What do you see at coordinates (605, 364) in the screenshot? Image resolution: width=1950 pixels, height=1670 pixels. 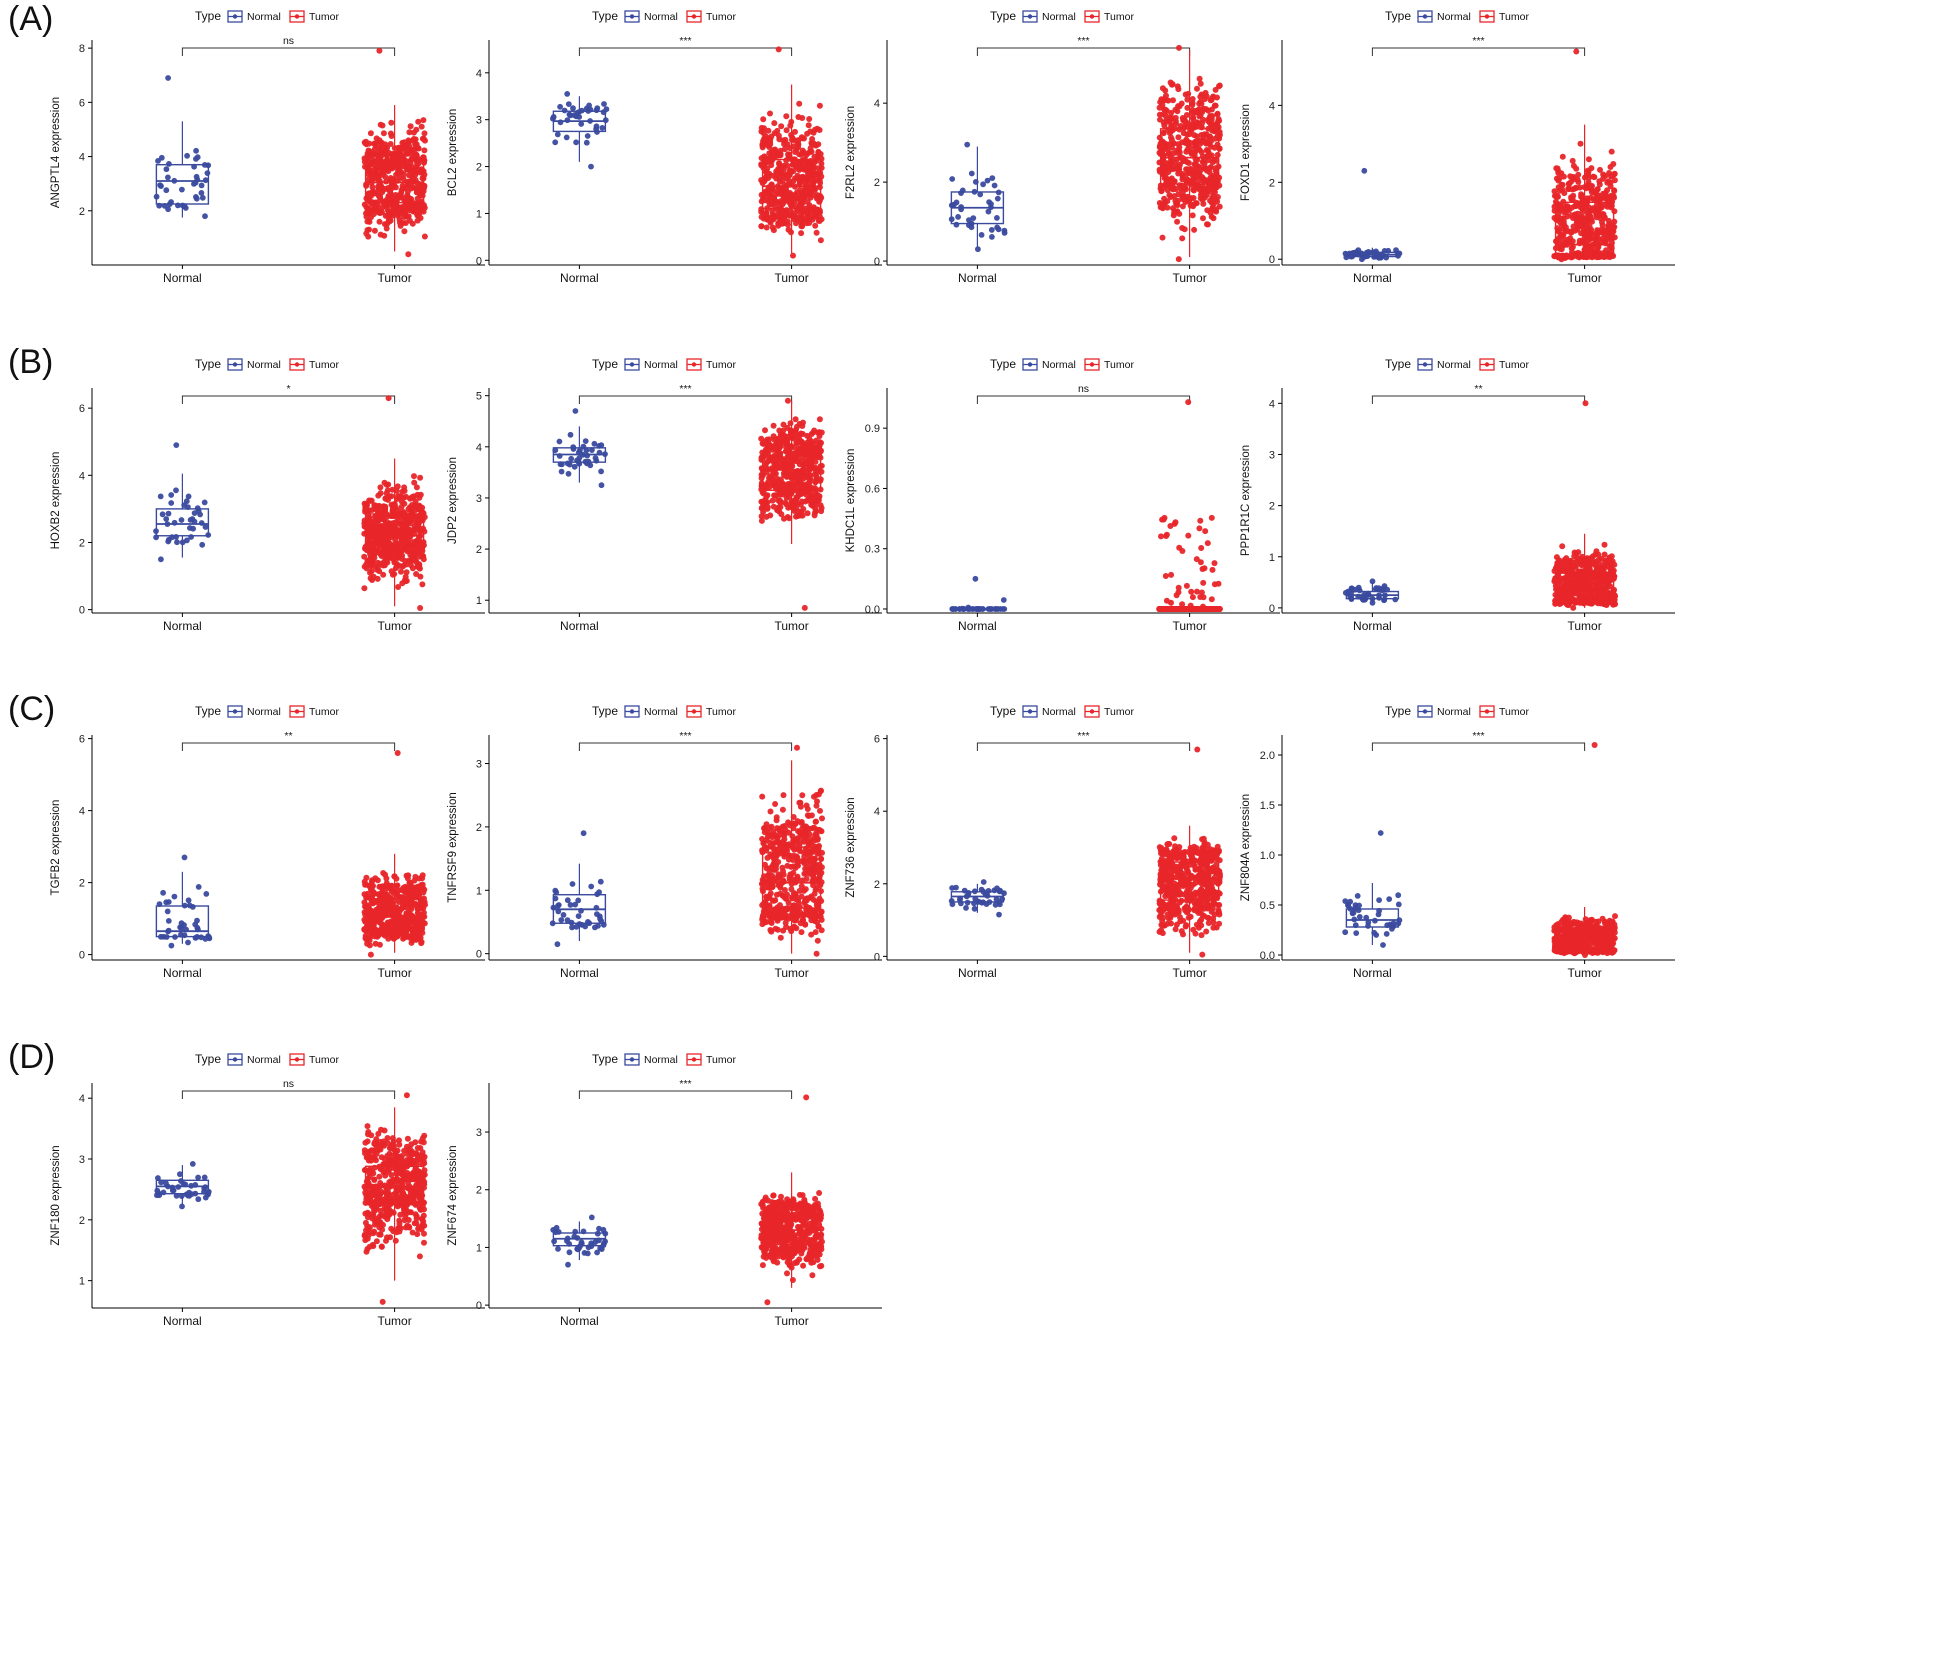 I see `legend-title: Type` at bounding box center [605, 364].